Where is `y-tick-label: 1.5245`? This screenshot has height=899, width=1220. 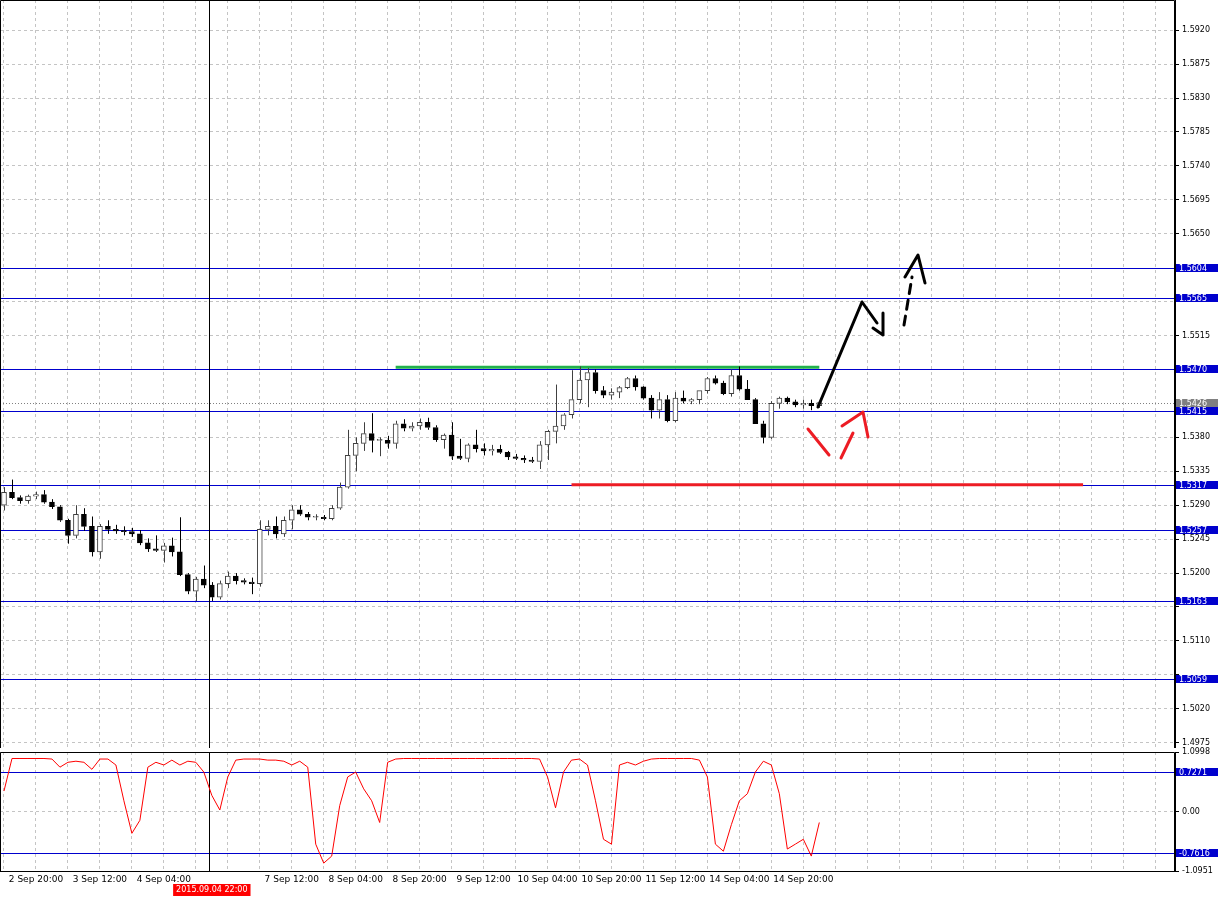 y-tick-label: 1.5245 is located at coordinates (1196, 539).